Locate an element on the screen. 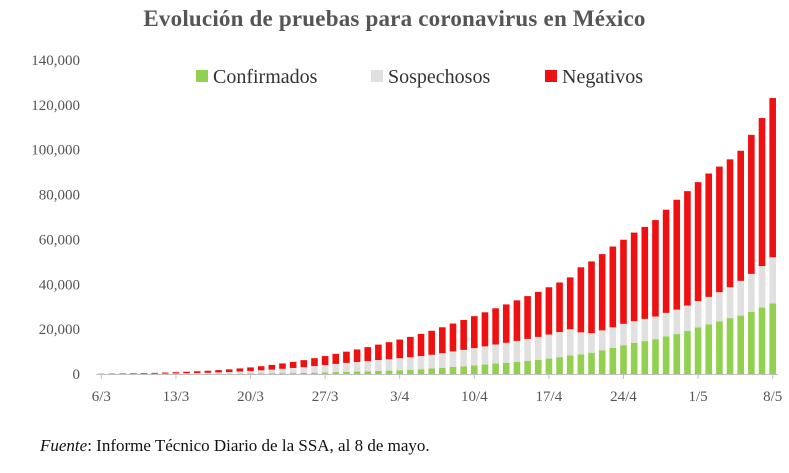 The width and height of the screenshot is (789, 473). y-tick-label: 140,000 is located at coordinates (55, 61).